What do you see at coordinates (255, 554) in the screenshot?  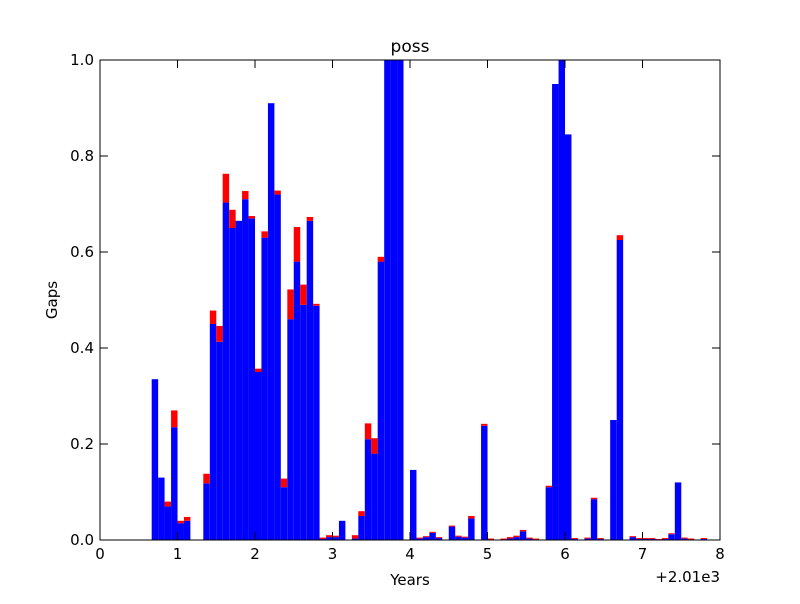 I see `x-tick-label: 2` at bounding box center [255, 554].